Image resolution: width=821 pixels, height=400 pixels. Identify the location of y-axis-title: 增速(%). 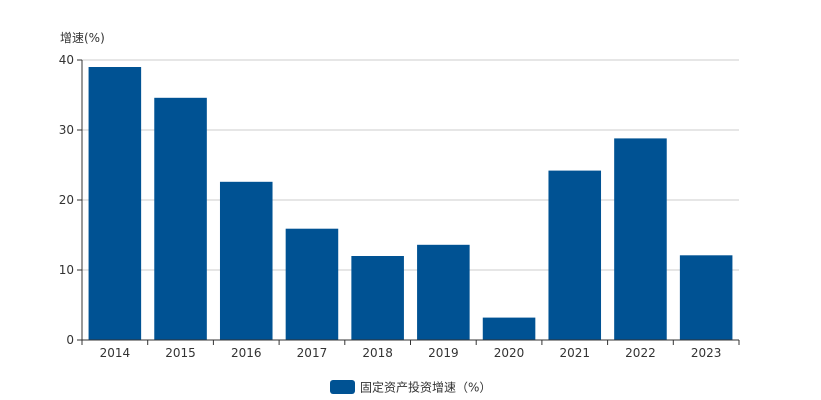
(82, 38).